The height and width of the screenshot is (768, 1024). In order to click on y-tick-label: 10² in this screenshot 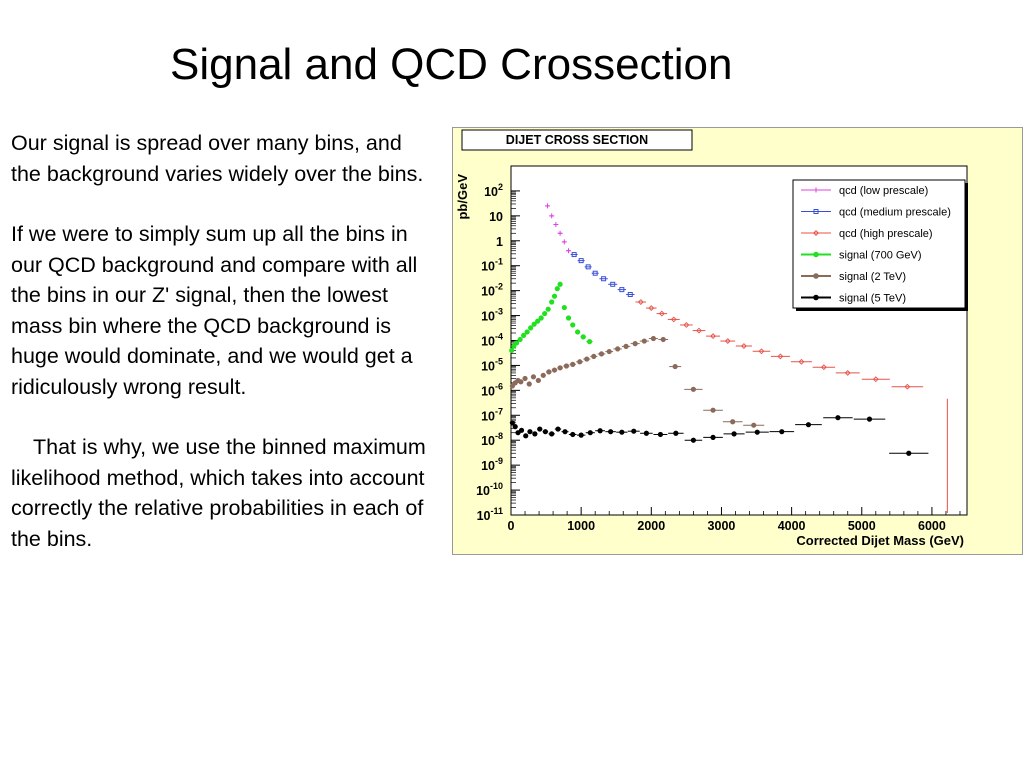, I will do `click(493, 190)`.